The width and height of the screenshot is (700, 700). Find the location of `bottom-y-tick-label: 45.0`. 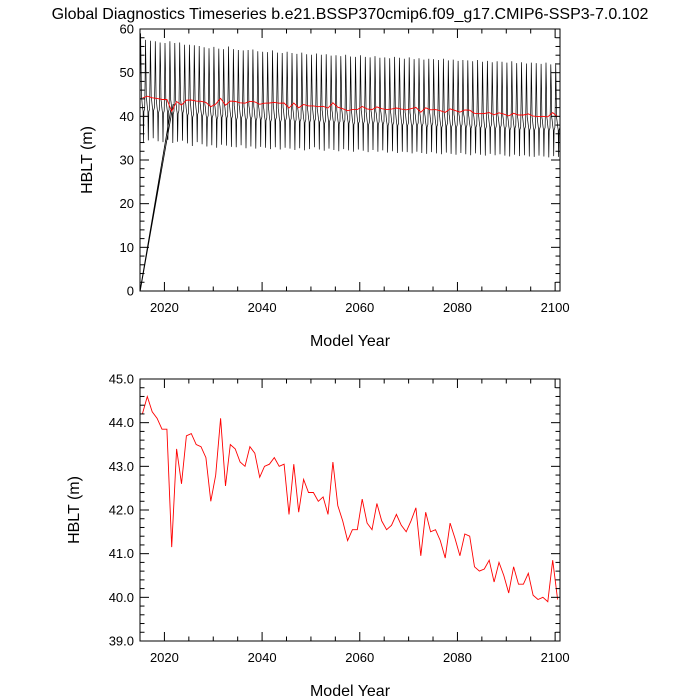

bottom-y-tick-label: 45.0 is located at coordinates (121, 379).